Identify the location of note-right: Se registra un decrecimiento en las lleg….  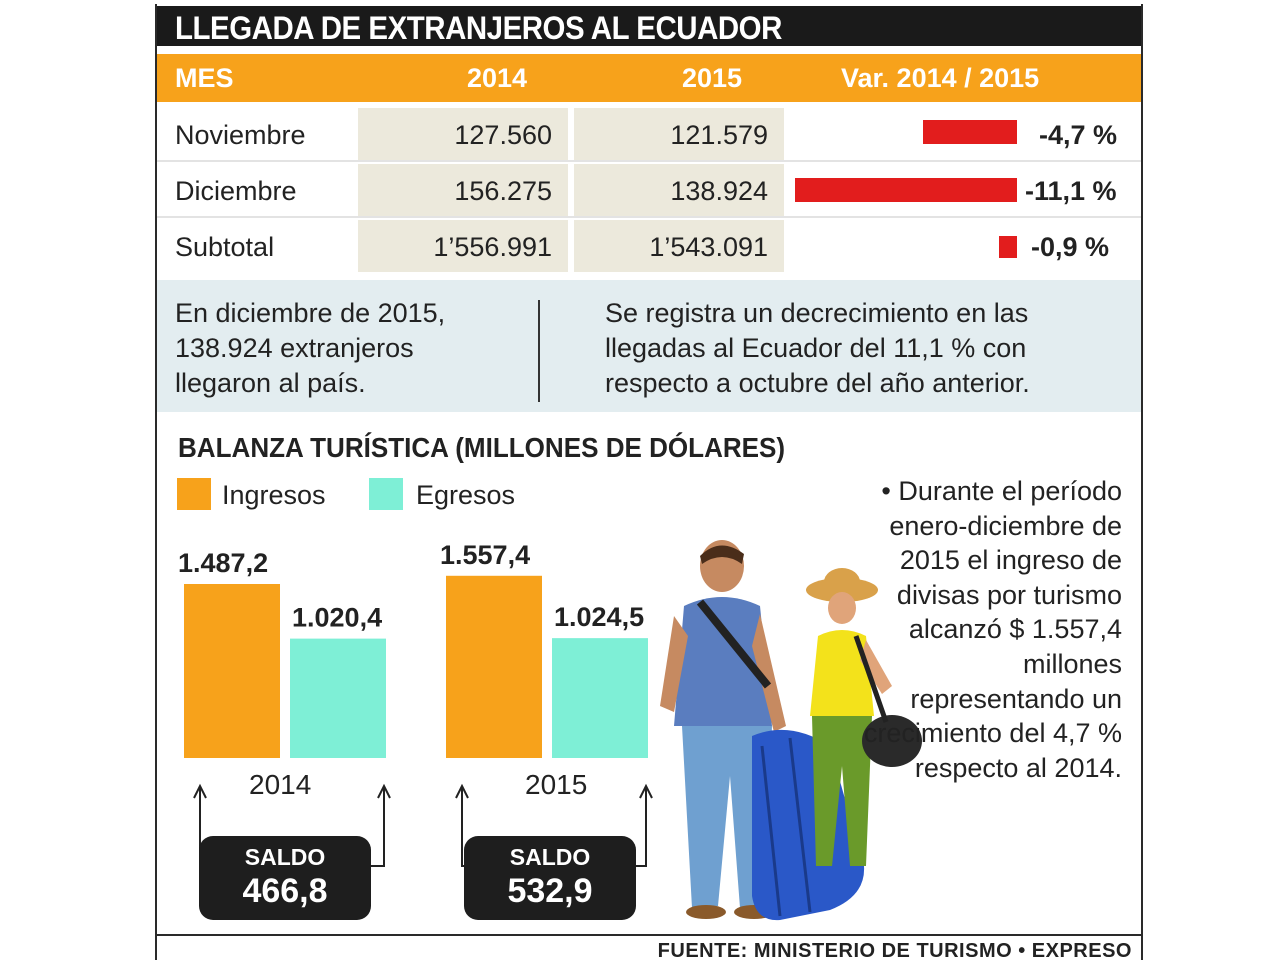
(817, 348).